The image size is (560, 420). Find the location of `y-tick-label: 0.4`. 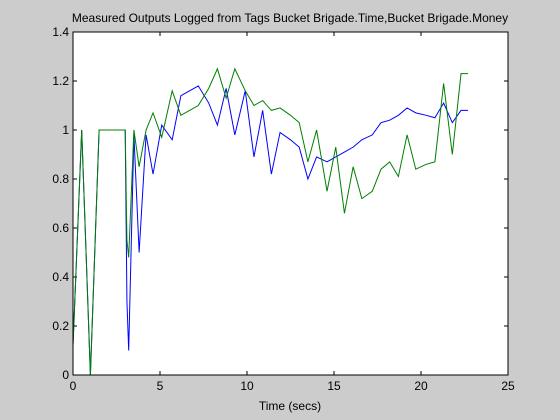

y-tick-label: 0.4 is located at coordinates (60, 277).